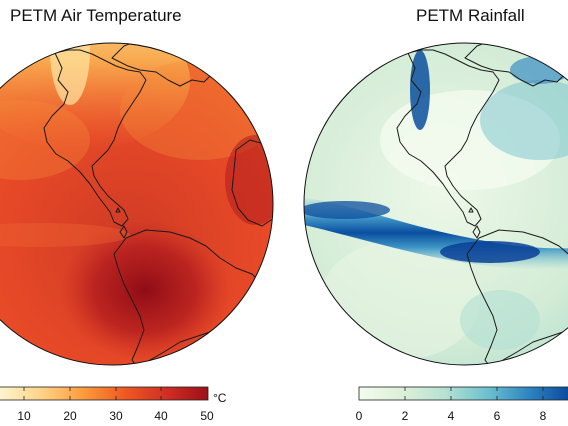  I want to click on rainfall-tick-label: 0, so click(359, 416).